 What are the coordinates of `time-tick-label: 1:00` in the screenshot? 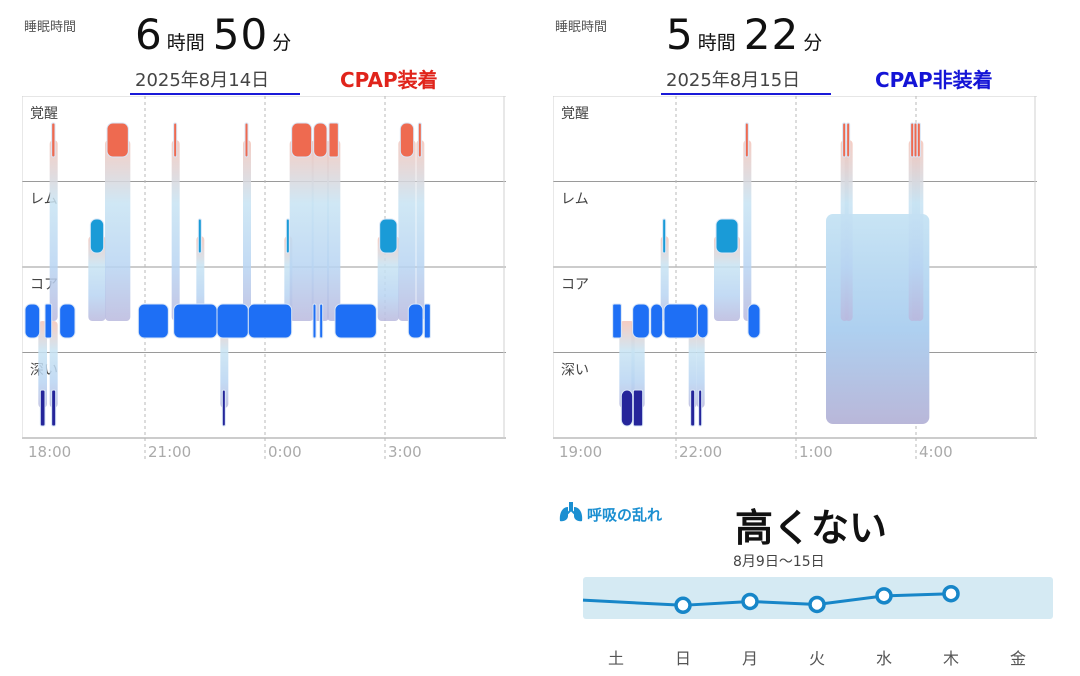 It's located at (816, 452).